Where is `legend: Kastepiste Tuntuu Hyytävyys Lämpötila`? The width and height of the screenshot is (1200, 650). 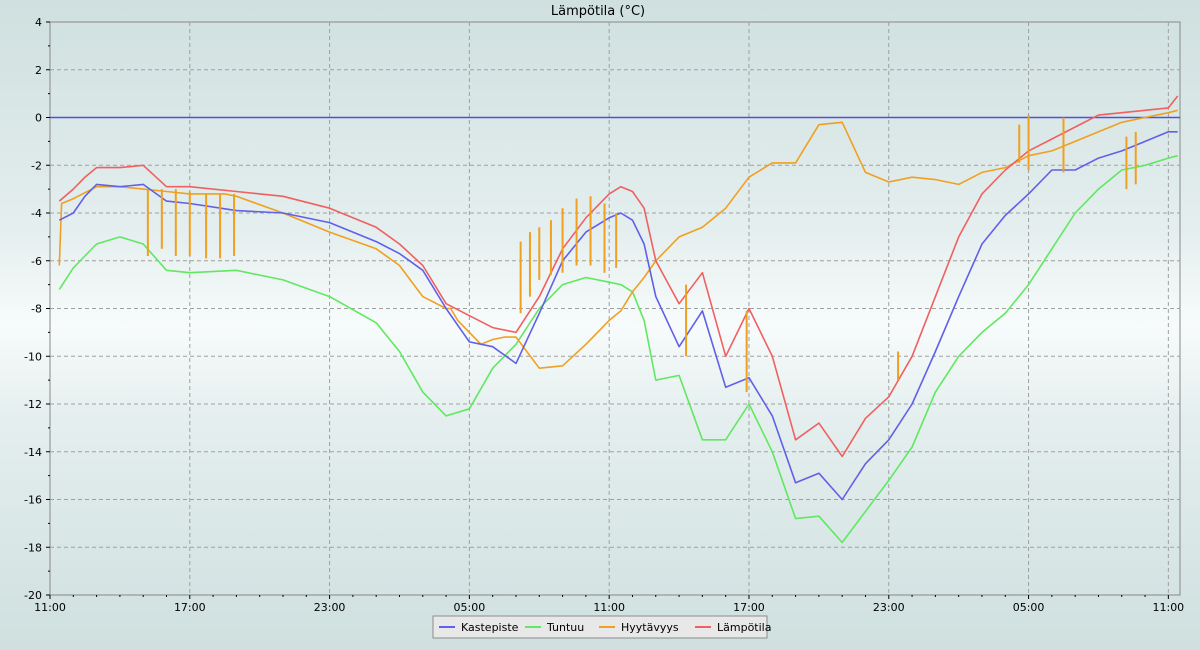 legend: Kastepiste Tuntuu Hyytävyys Lämpötila is located at coordinates (601, 627).